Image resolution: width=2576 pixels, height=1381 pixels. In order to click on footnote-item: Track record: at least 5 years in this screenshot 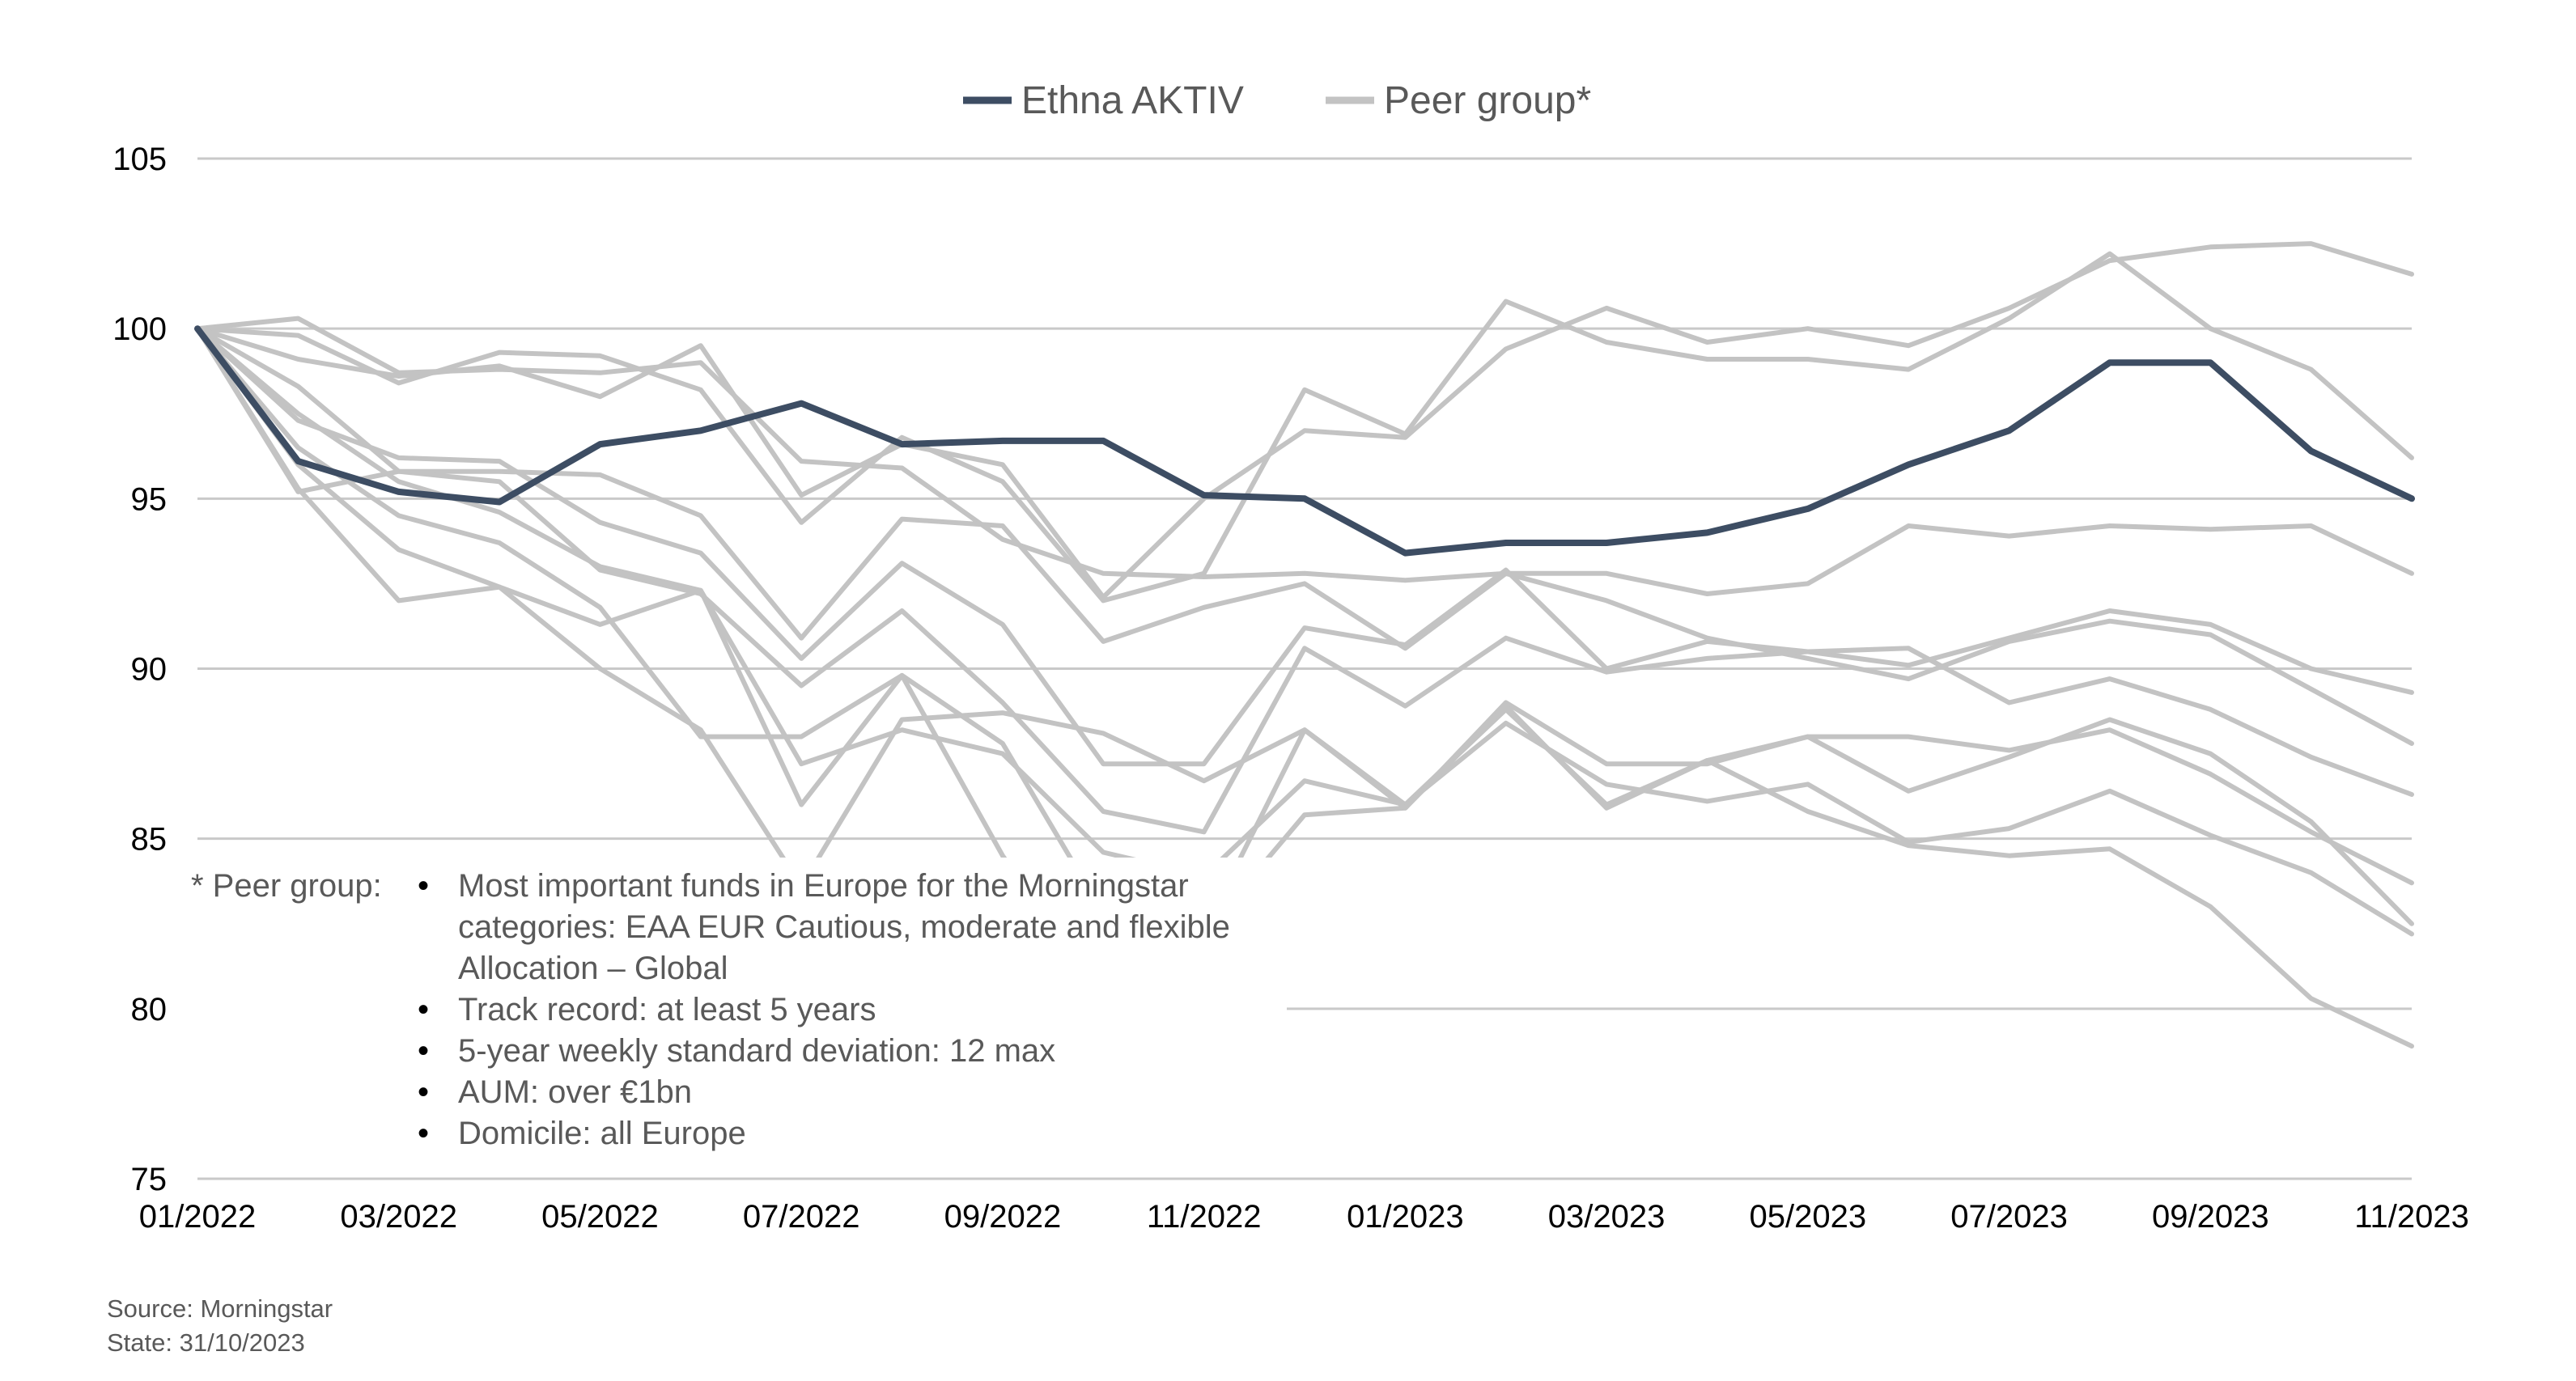, I will do `click(863, 1010)`.